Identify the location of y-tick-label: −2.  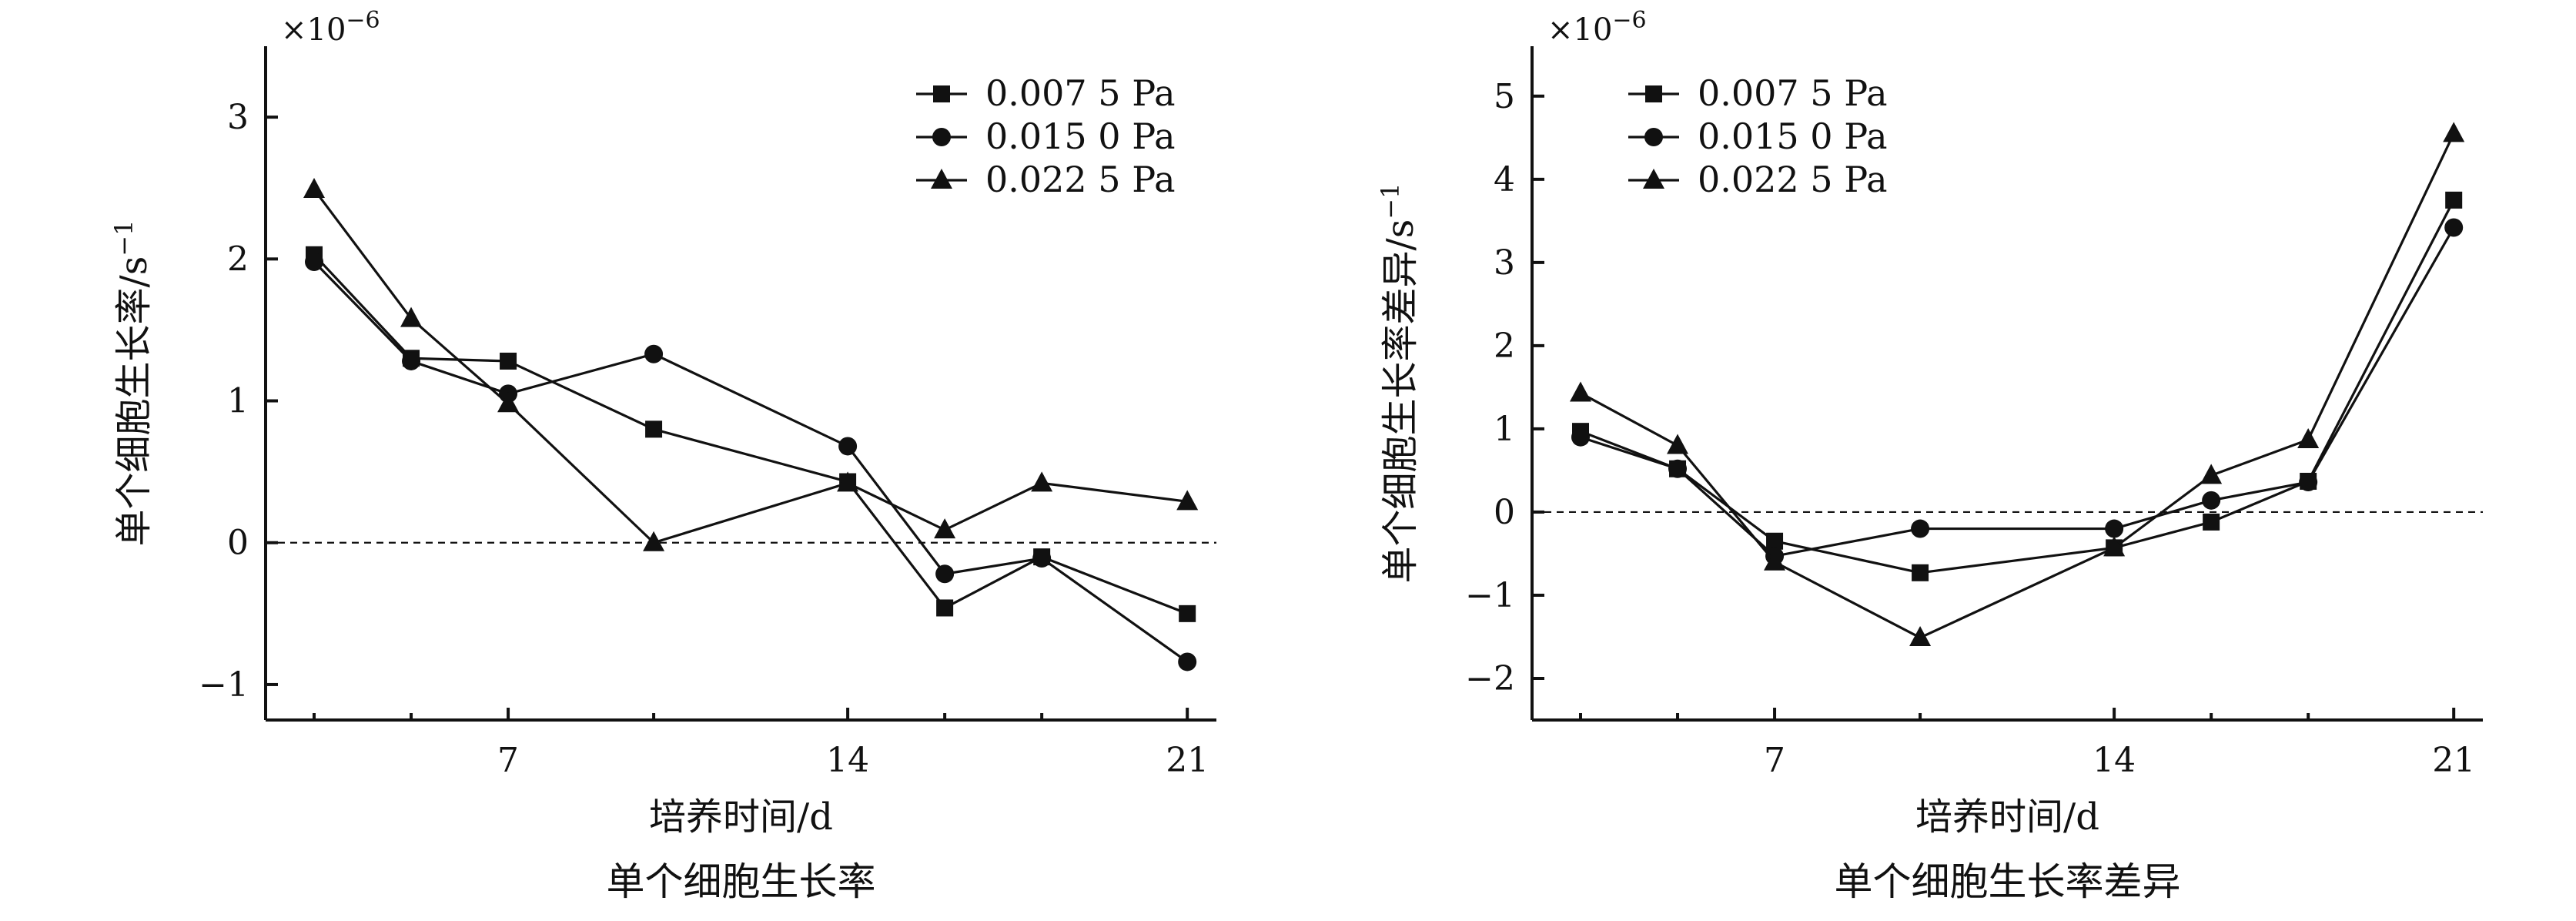
(1490, 678).